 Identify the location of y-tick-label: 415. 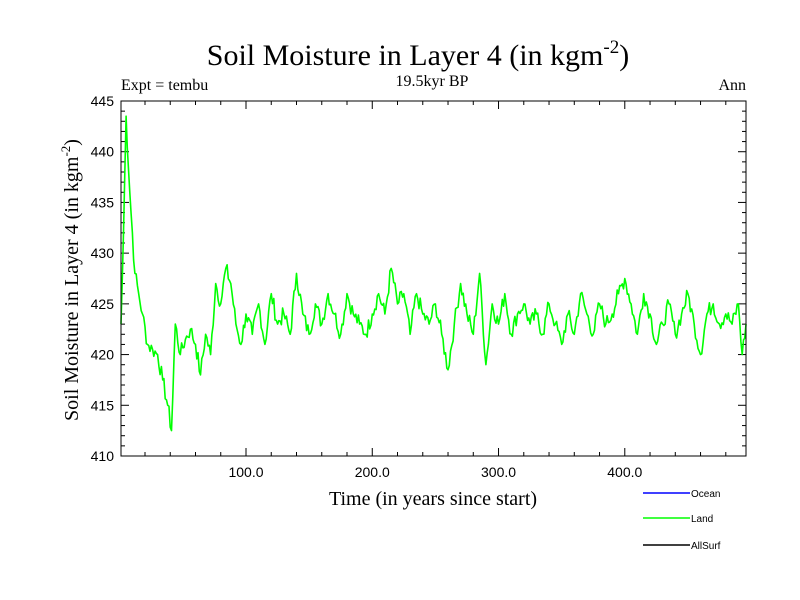
(103, 405).